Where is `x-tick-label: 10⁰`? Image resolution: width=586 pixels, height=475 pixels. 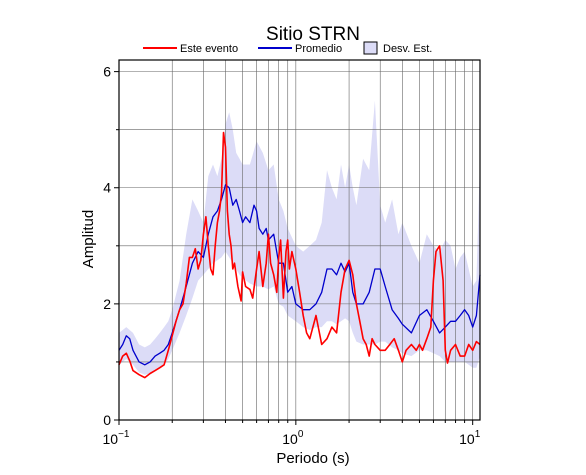 x-tick-label: 10⁰ is located at coordinates (293, 438).